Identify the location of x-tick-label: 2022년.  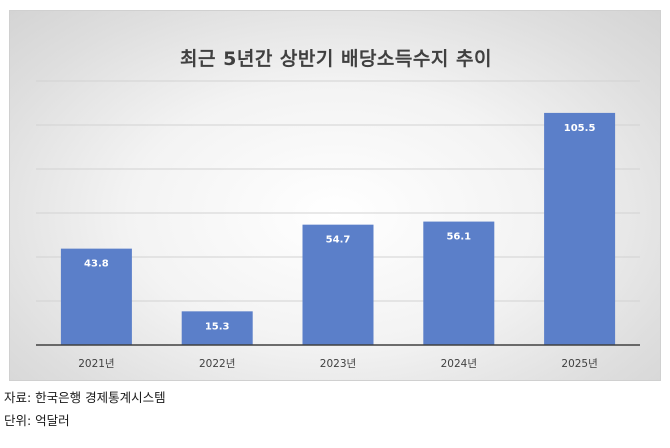
(217, 364).